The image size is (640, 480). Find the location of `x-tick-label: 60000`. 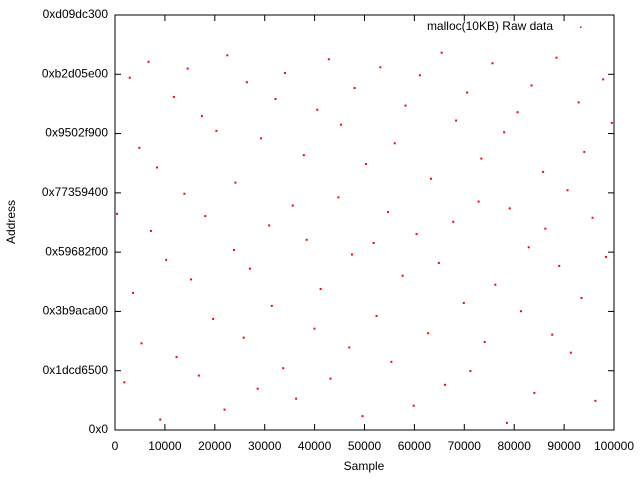

x-tick-label: 60000 is located at coordinates (415, 446).